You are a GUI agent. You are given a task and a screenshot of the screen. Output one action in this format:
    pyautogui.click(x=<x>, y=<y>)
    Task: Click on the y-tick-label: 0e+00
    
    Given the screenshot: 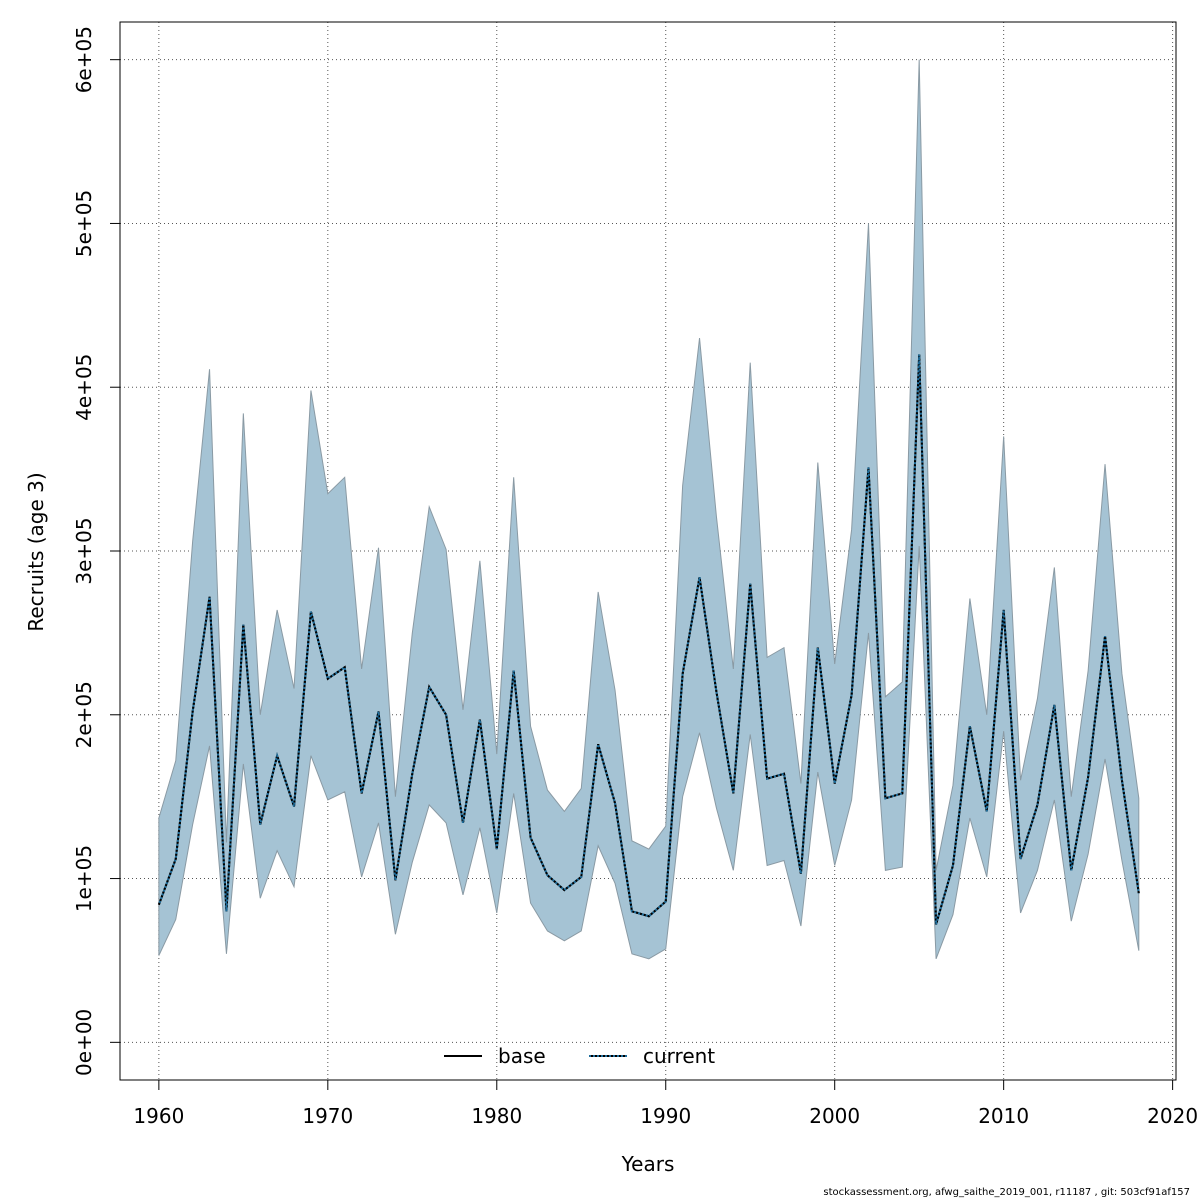 What is the action you would take?
    pyautogui.click(x=84, y=1042)
    